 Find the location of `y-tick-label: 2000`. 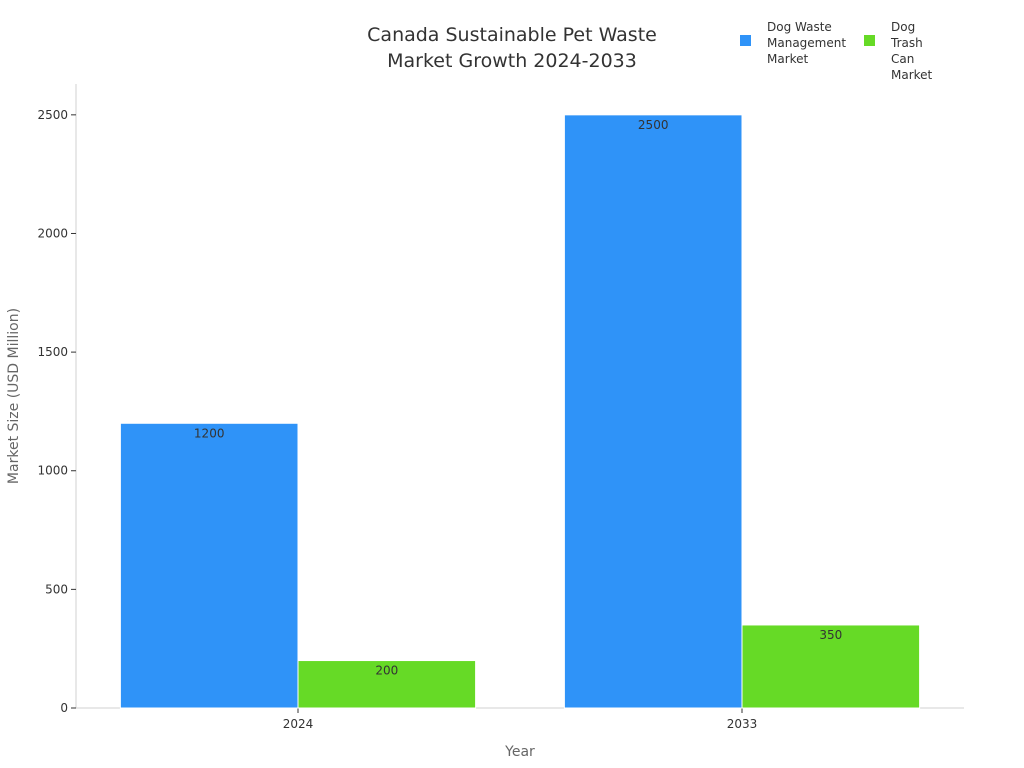

y-tick-label: 2000 is located at coordinates (52, 233).